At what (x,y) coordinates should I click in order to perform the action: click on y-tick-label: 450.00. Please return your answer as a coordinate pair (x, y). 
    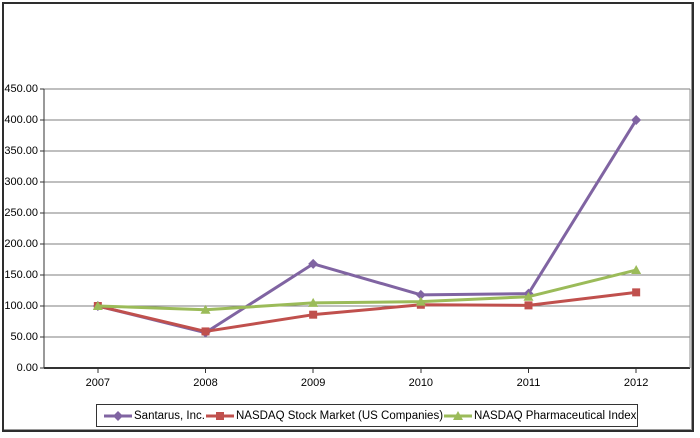
    Looking at the image, I should click on (21, 89).